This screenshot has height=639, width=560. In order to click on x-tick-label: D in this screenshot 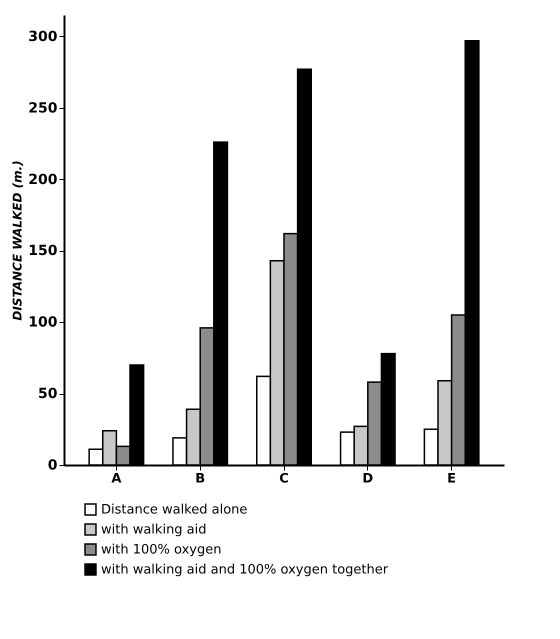, I will do `click(368, 479)`.